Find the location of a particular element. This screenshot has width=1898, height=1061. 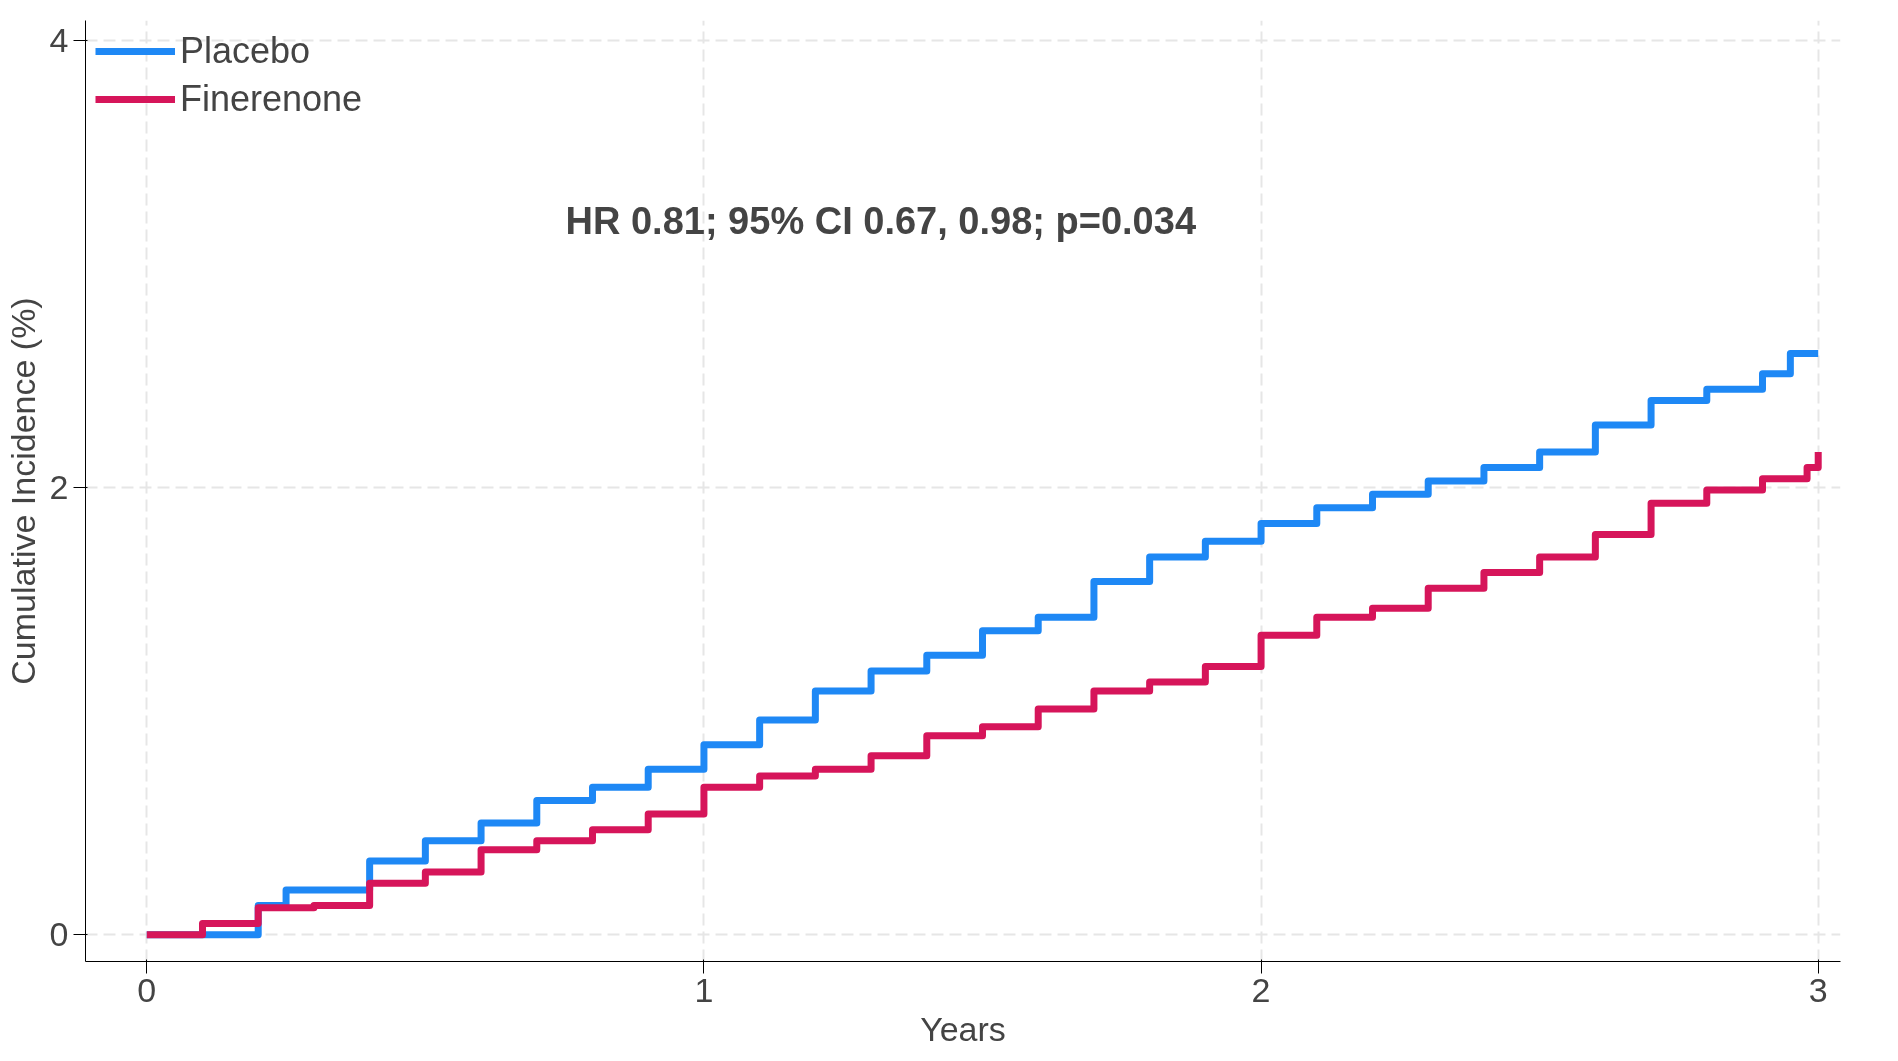

x-tick-label: 1 is located at coordinates (704, 989).